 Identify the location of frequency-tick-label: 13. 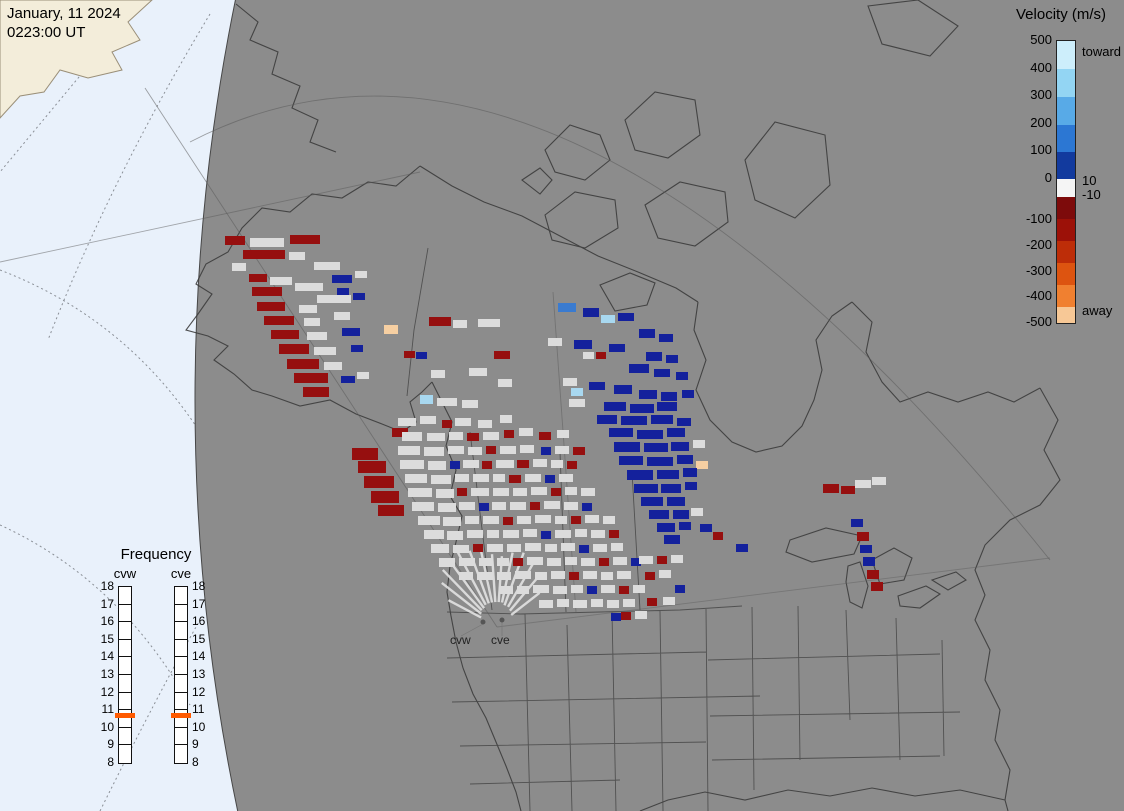
(199, 674).